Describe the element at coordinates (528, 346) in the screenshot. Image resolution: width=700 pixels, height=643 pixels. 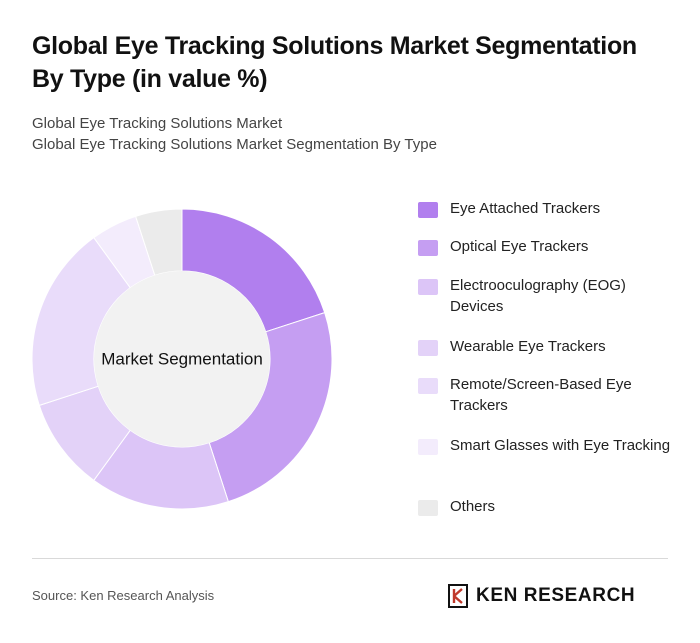
I see `legend-label-3: Wearable Eye Trackers` at that location.